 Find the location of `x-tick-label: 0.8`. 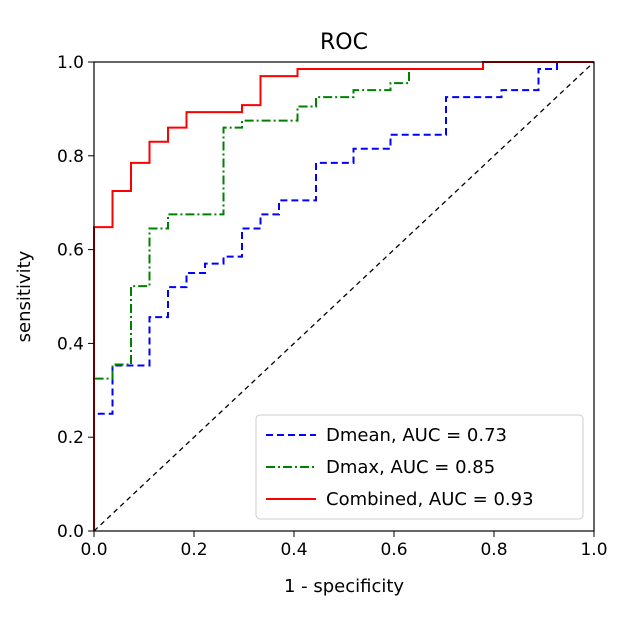

x-tick-label: 0.8 is located at coordinates (493, 550).